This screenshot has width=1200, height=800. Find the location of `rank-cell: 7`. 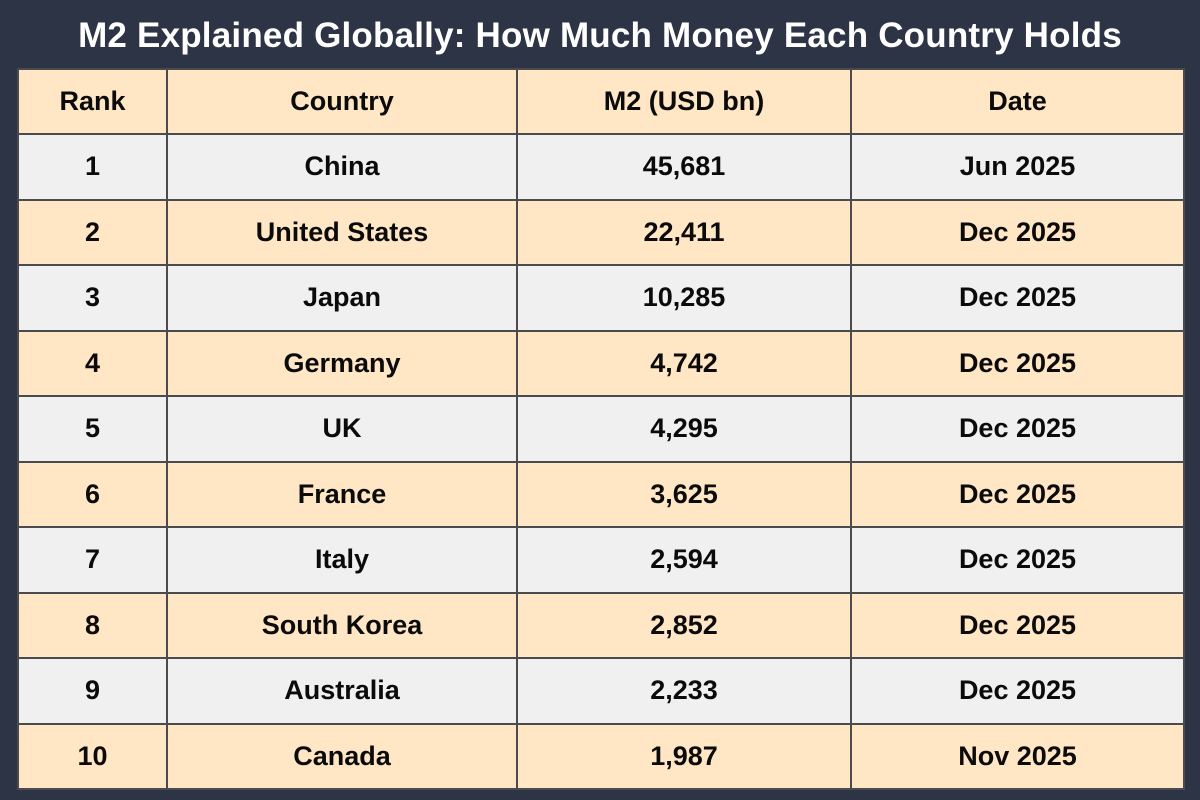

rank-cell: 7 is located at coordinates (92, 560).